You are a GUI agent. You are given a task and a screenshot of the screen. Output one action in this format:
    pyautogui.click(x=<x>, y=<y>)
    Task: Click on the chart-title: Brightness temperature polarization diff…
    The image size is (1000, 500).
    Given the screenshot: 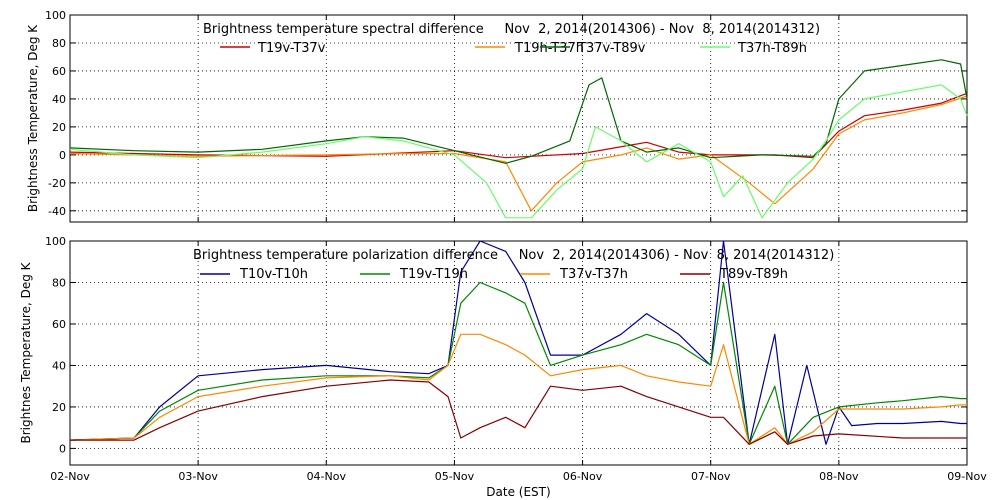 What is the action you would take?
    pyautogui.click(x=513, y=255)
    